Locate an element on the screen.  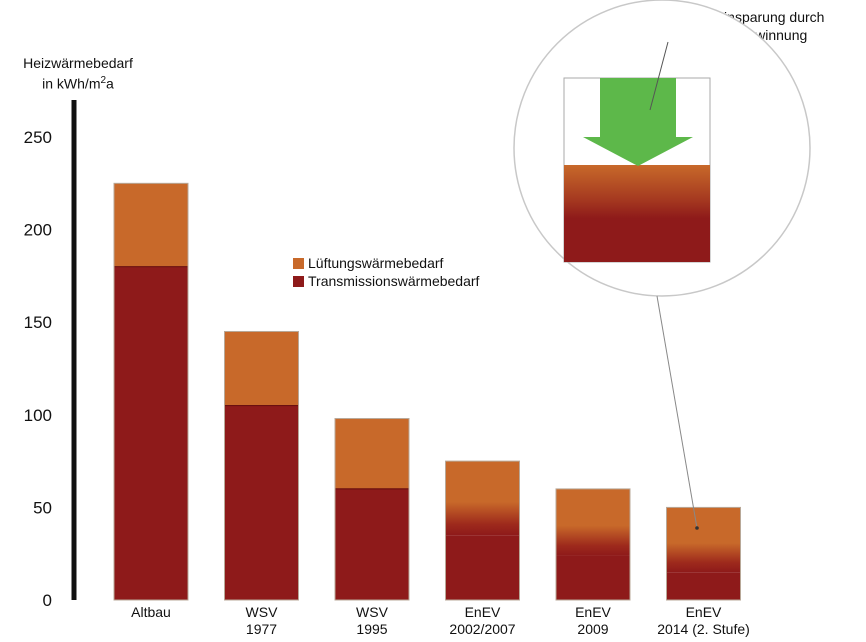
y-tick-label: 200 is located at coordinates (38, 230).